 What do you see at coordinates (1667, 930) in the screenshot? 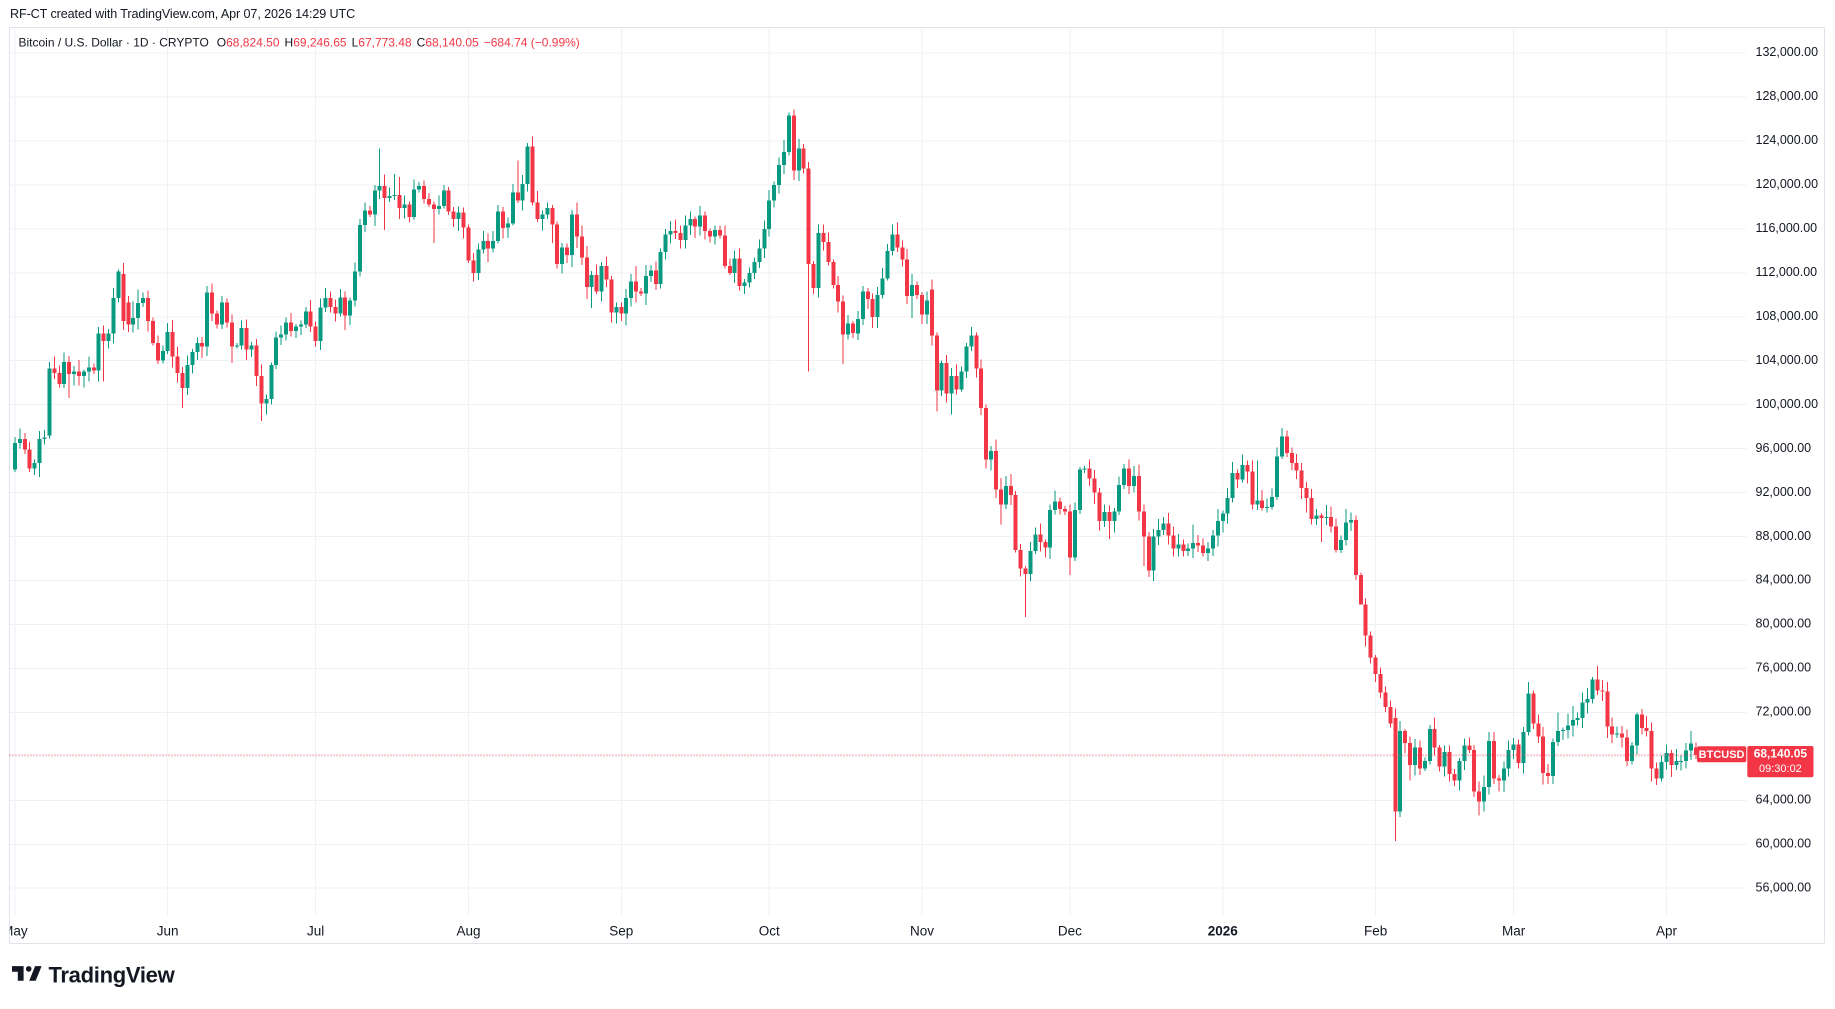
I see `svg-text: Apr` at bounding box center [1667, 930].